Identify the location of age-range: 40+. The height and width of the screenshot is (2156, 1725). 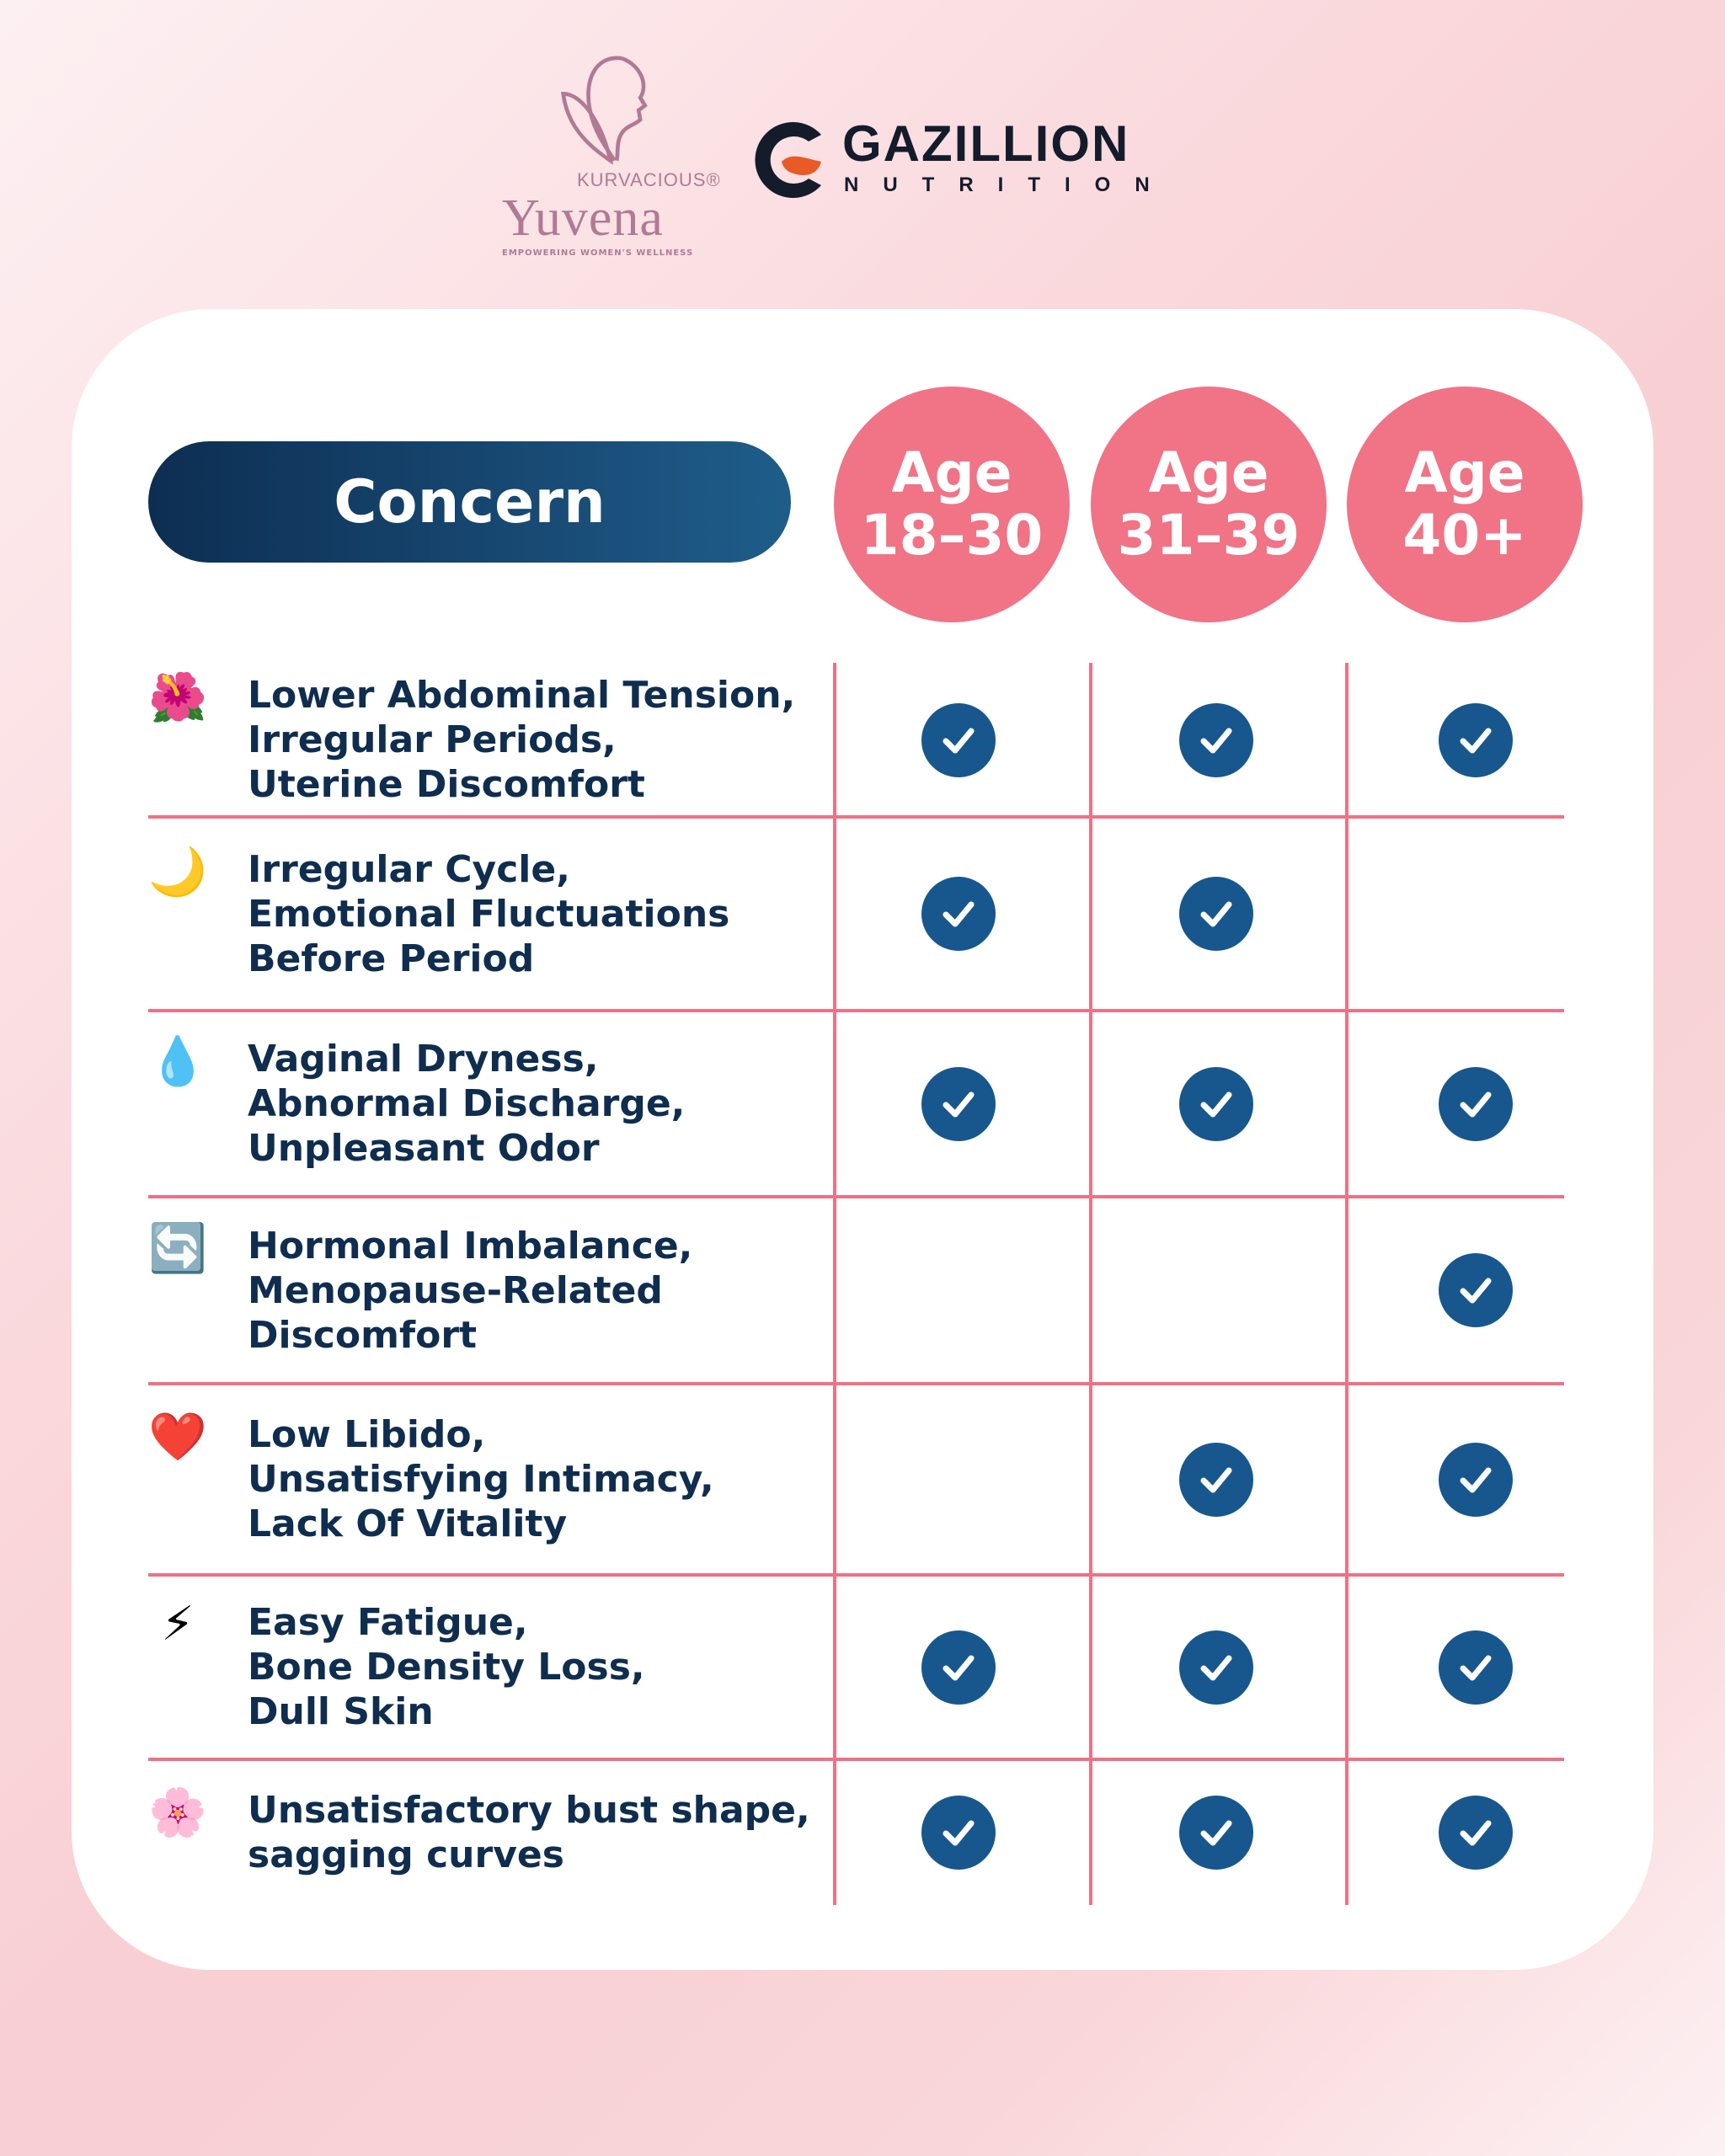
(1464, 535).